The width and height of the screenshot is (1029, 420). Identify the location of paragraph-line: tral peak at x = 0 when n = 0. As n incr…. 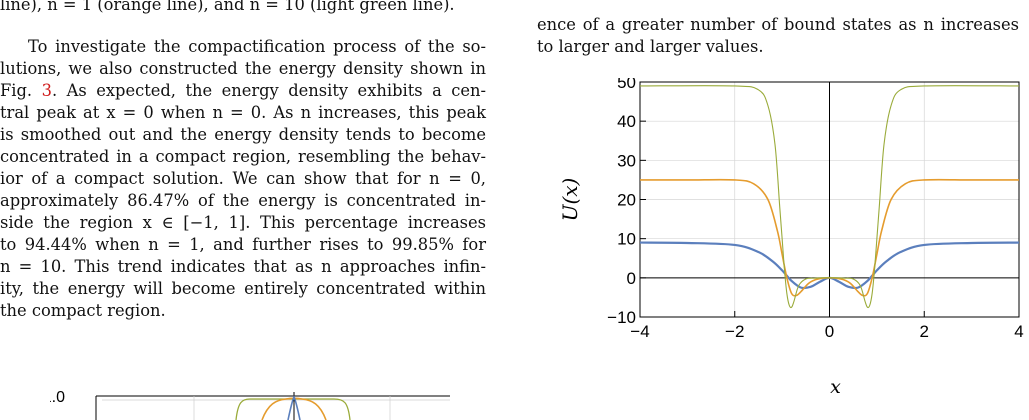
(243, 112).